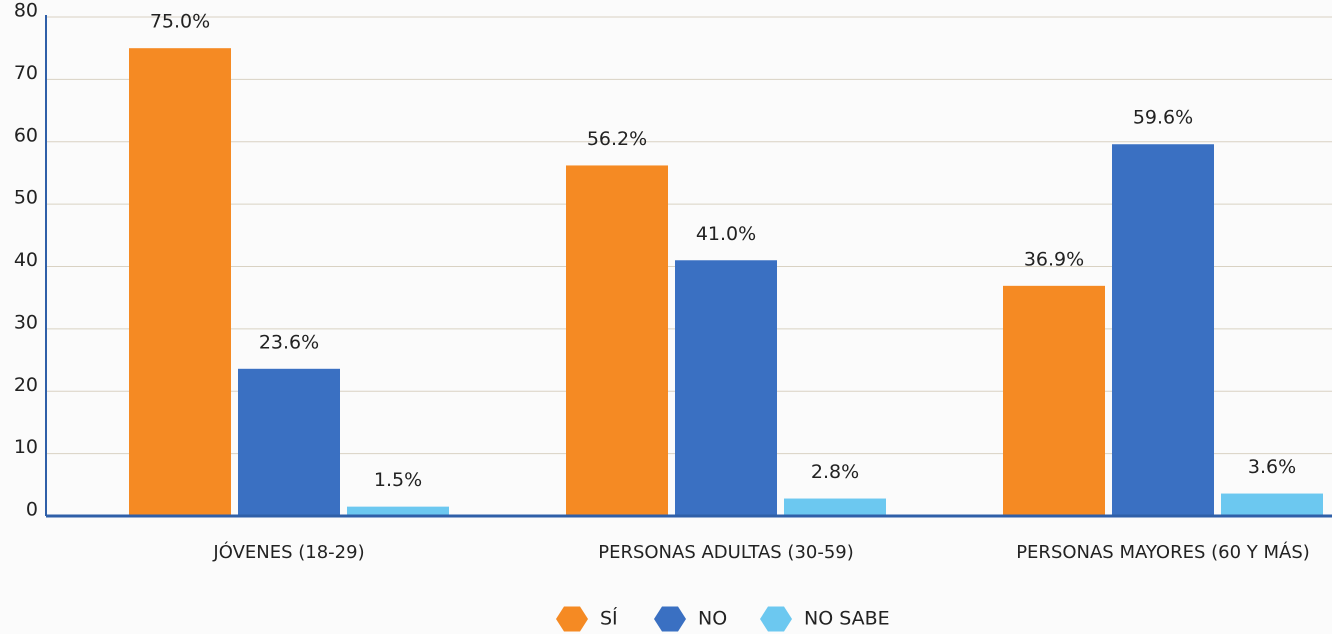 The image size is (1332, 634). Describe the element at coordinates (289, 342) in the screenshot. I see `value-label: 23.6%` at that location.